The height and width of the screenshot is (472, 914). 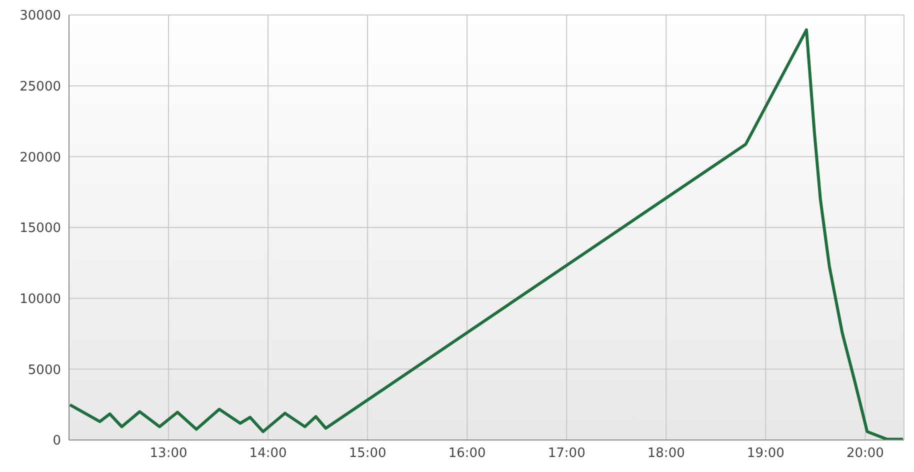 What do you see at coordinates (40, 16) in the screenshot?
I see `y-tick-label: 30000` at bounding box center [40, 16].